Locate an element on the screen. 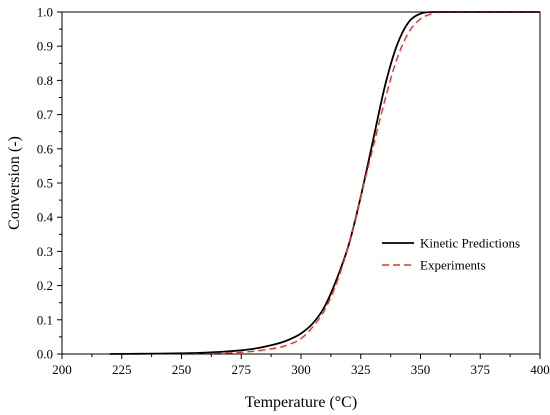 The width and height of the screenshot is (550, 415). y-tick-label: 0.1 is located at coordinates (45, 319).